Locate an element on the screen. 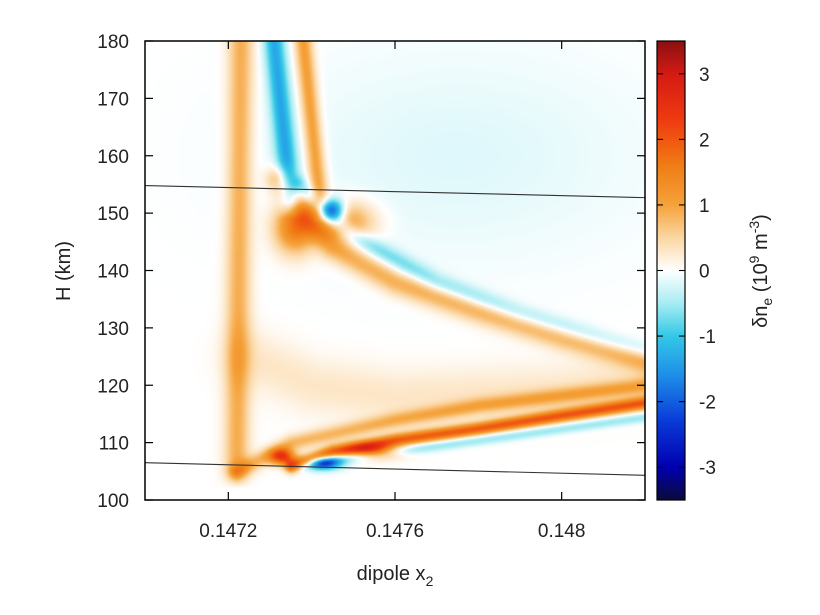 The image size is (820, 615). y-tick-label: 140 is located at coordinates (113, 272).